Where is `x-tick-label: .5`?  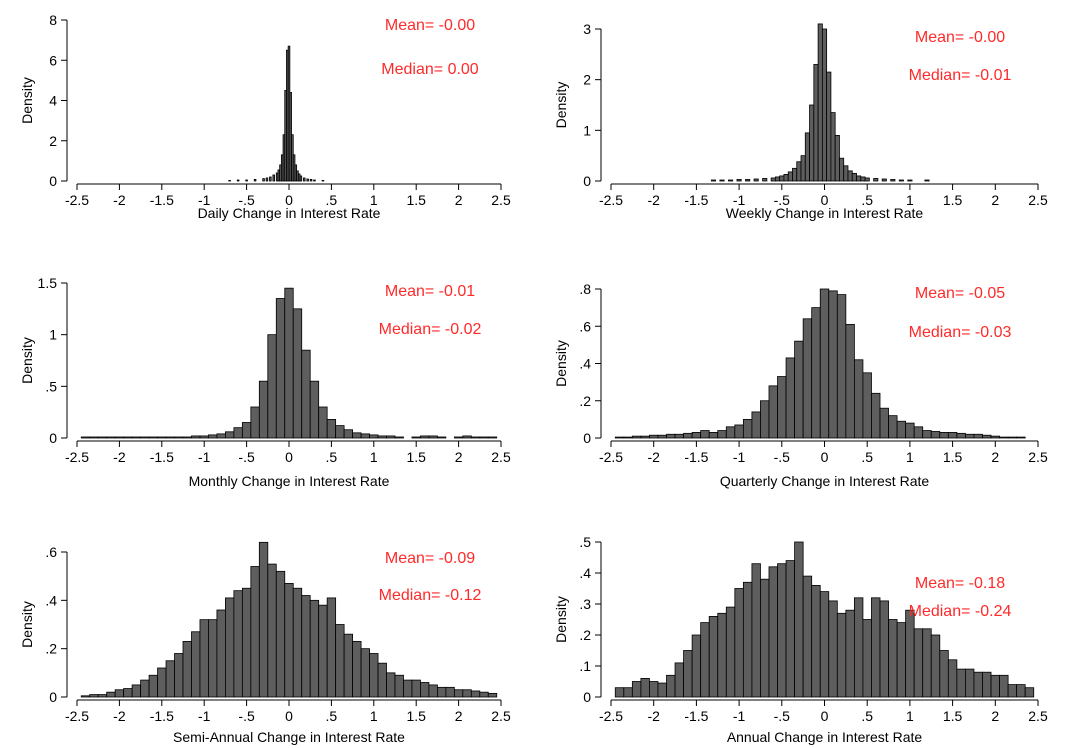 x-tick-label: .5 is located at coordinates (867, 457).